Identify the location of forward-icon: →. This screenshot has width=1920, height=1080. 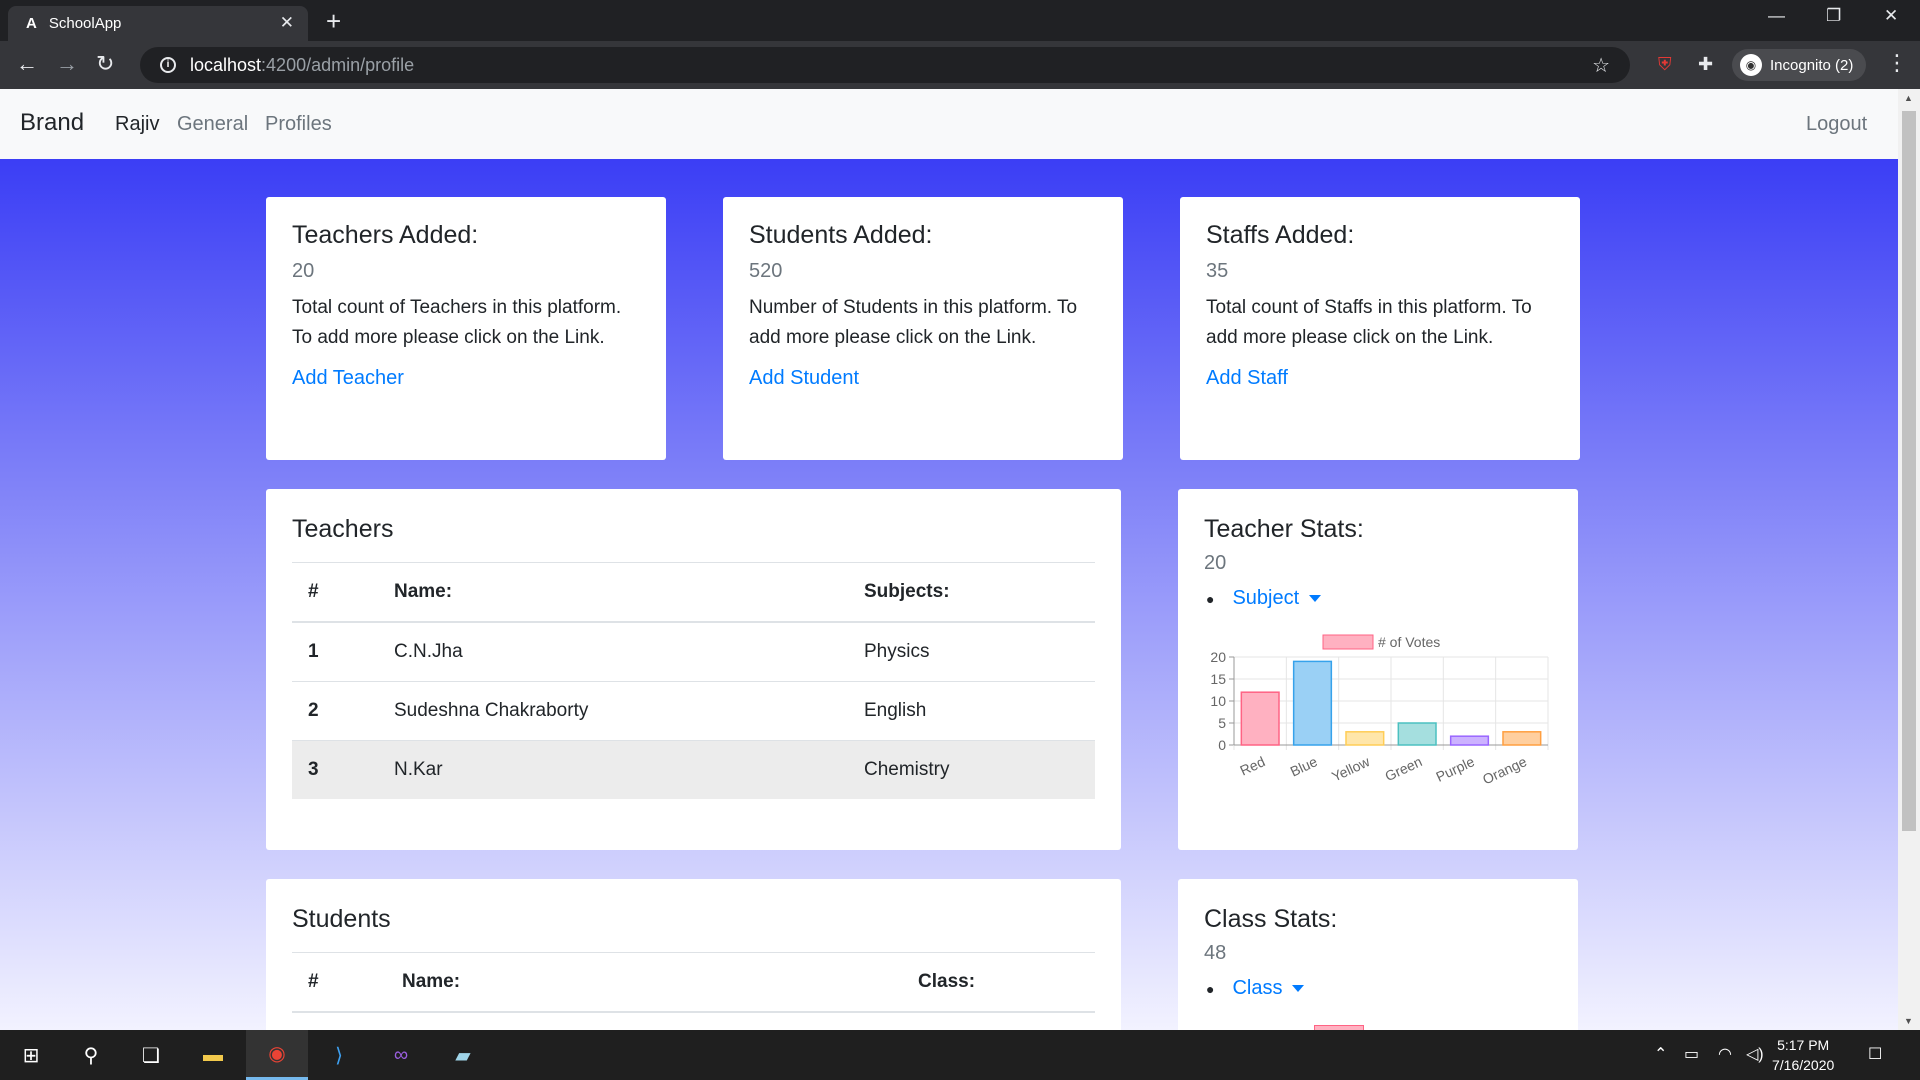
(67, 63).